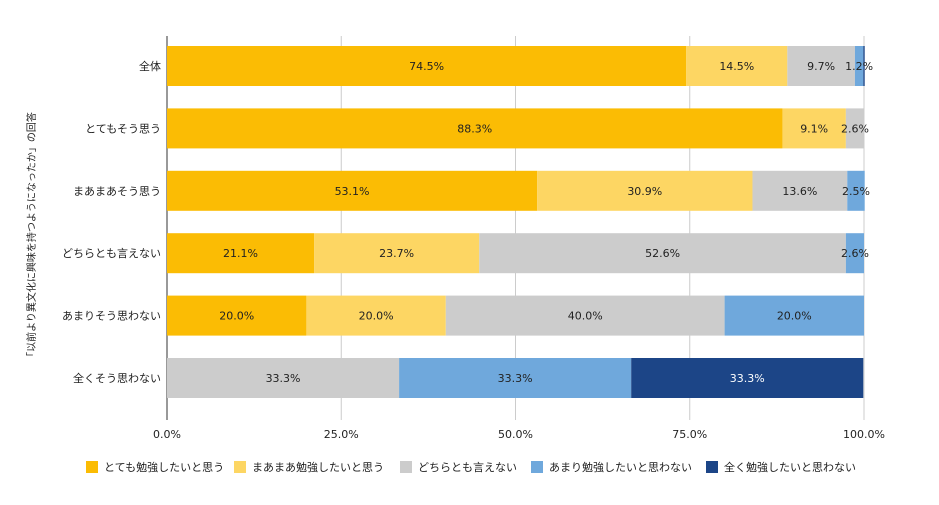 This screenshot has height=505, width=939. What do you see at coordinates (881, 74) in the screenshot?
I see `data-label: 0.2%` at bounding box center [881, 74].